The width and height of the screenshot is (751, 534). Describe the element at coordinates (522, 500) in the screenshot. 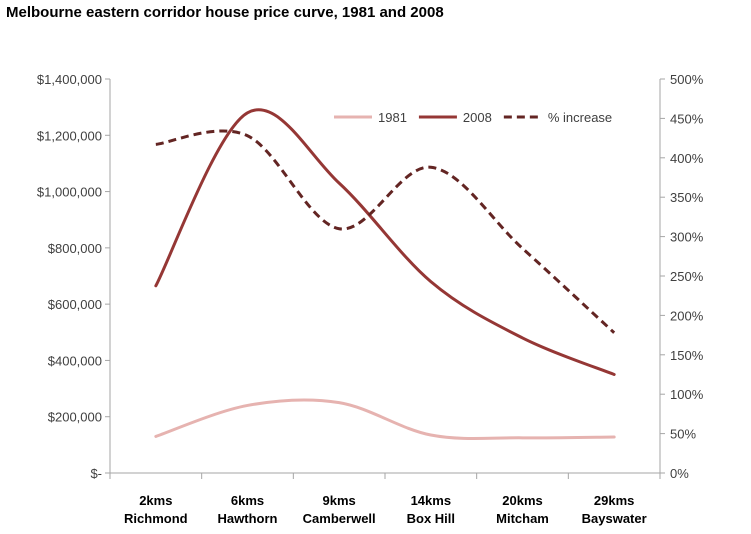

I see `x-tick-label-line: 20kms` at that location.